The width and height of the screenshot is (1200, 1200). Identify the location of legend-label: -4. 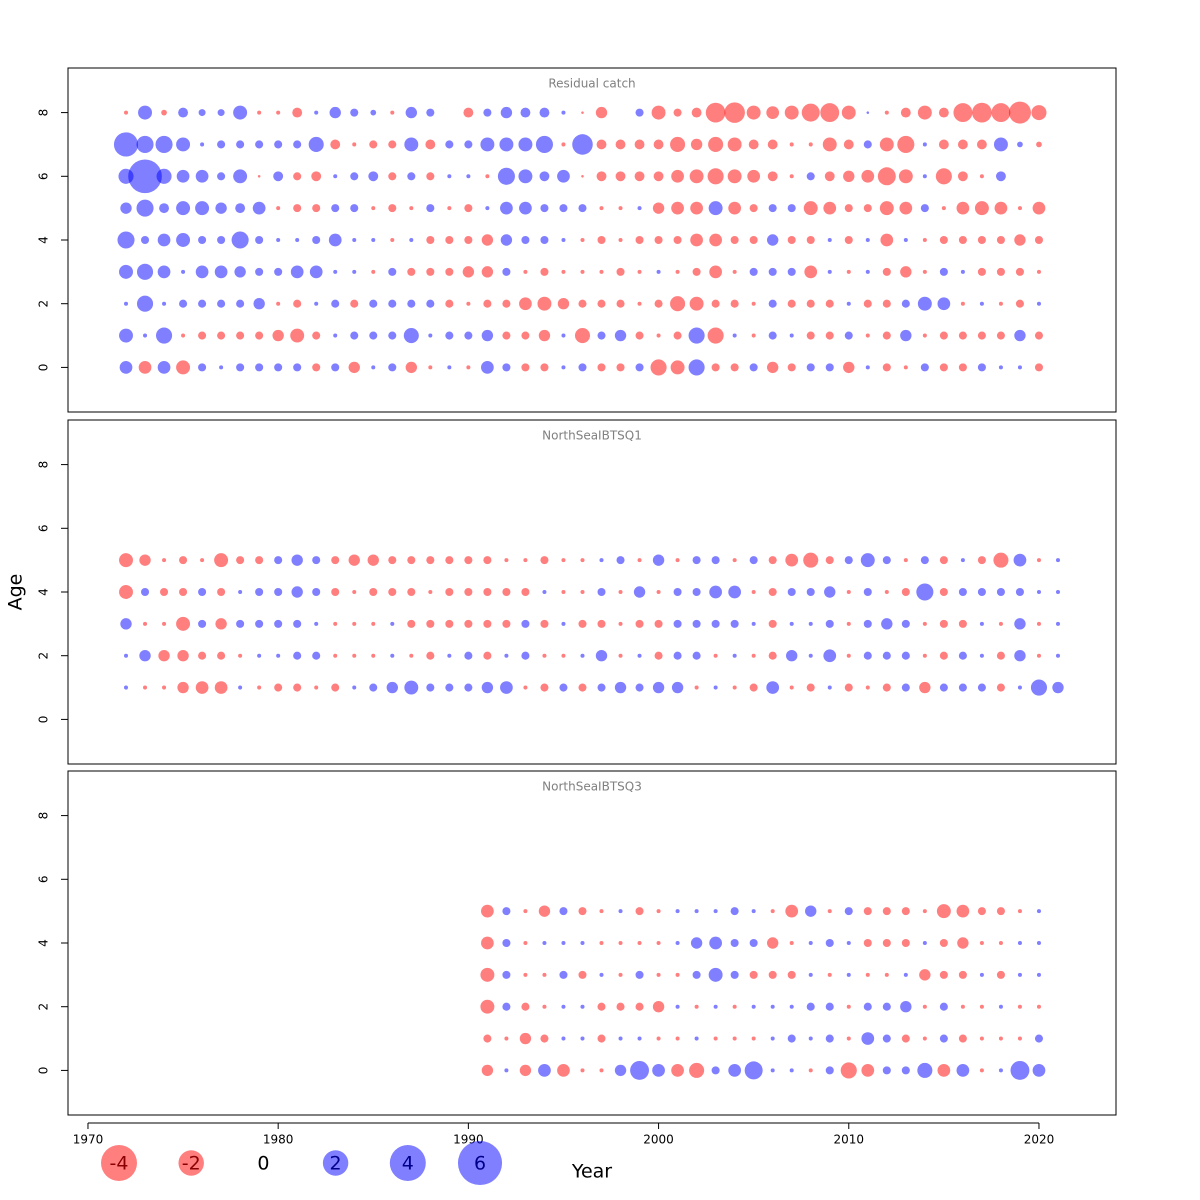
(119, 1164).